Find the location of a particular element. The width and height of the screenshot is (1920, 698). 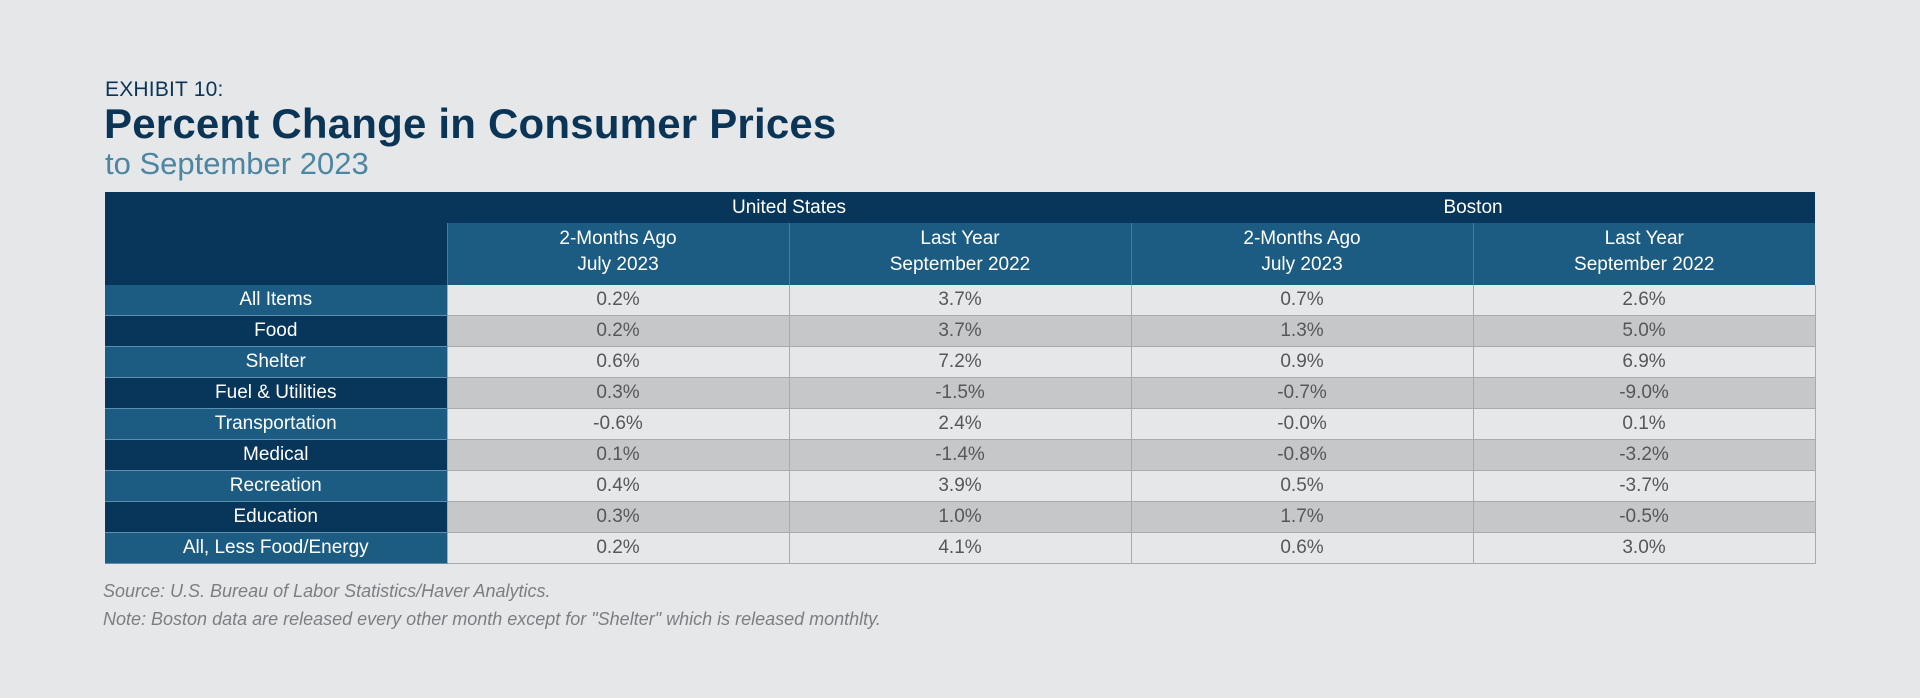

table-cell: -0.0% is located at coordinates (1302, 424).